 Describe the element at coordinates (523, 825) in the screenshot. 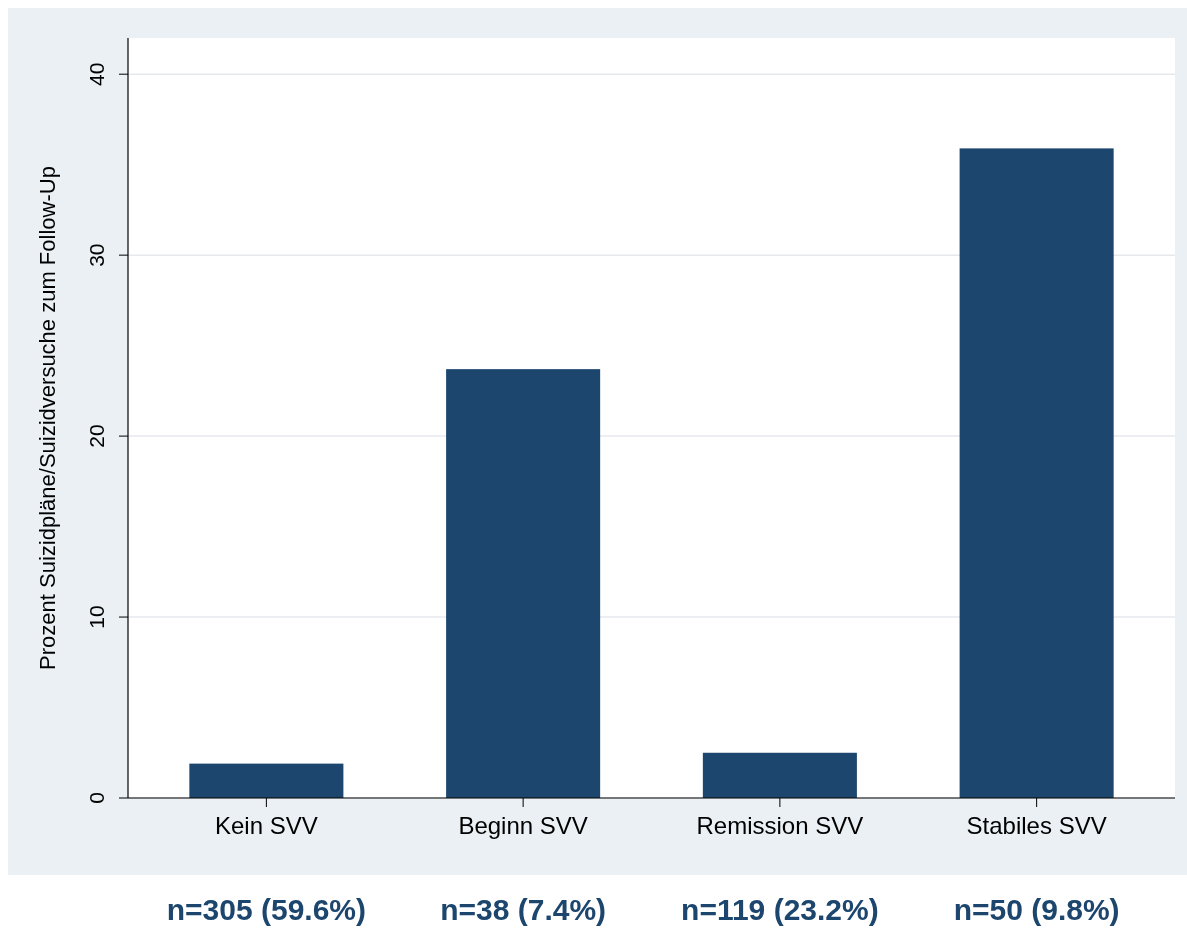

I see `x-tick-label: Beginn SVV` at that location.